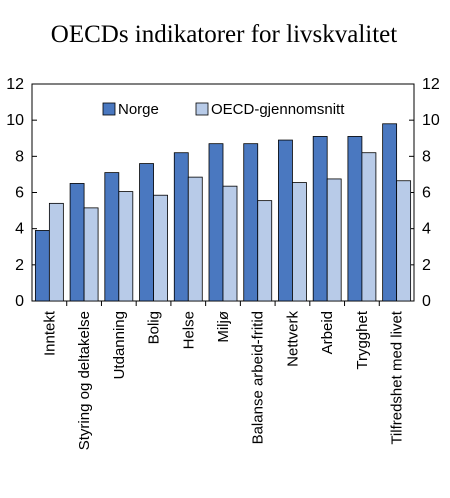  Describe the element at coordinates (223, 327) in the screenshot. I see `x-tick-label: Miljø` at that location.